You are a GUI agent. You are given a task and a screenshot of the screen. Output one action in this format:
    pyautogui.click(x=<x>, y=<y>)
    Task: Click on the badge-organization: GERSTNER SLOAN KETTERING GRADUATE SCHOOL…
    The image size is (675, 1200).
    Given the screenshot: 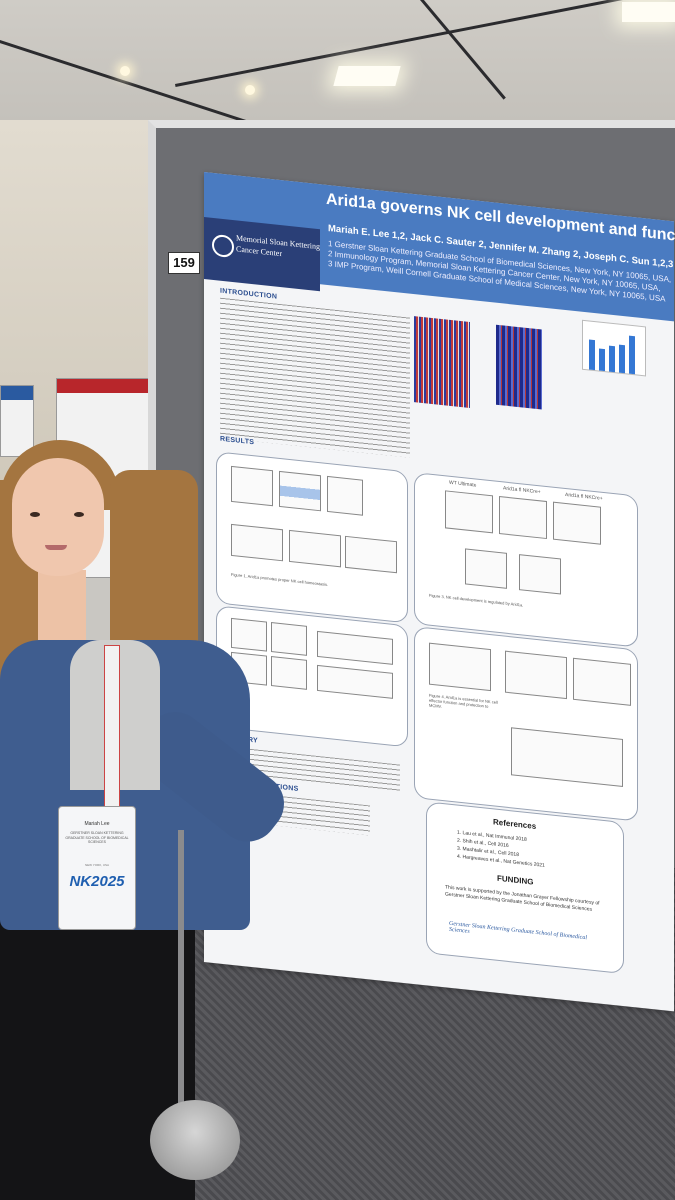 What is the action you would take?
    pyautogui.click(x=97, y=837)
    